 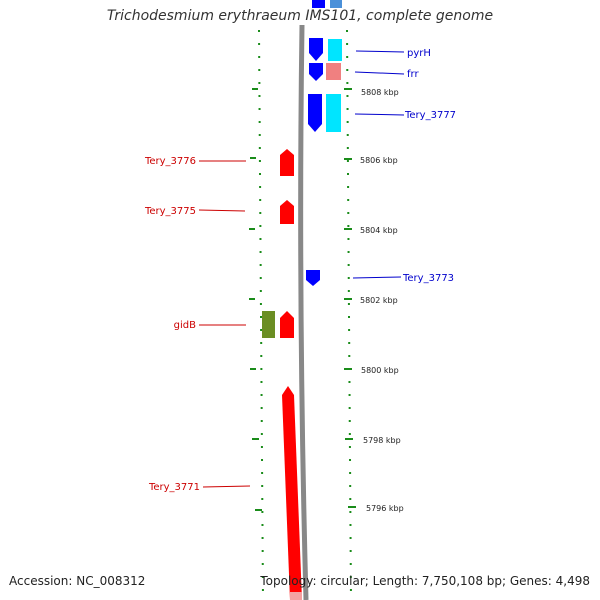 I want to click on gene-frr, so click(x=316, y=72).